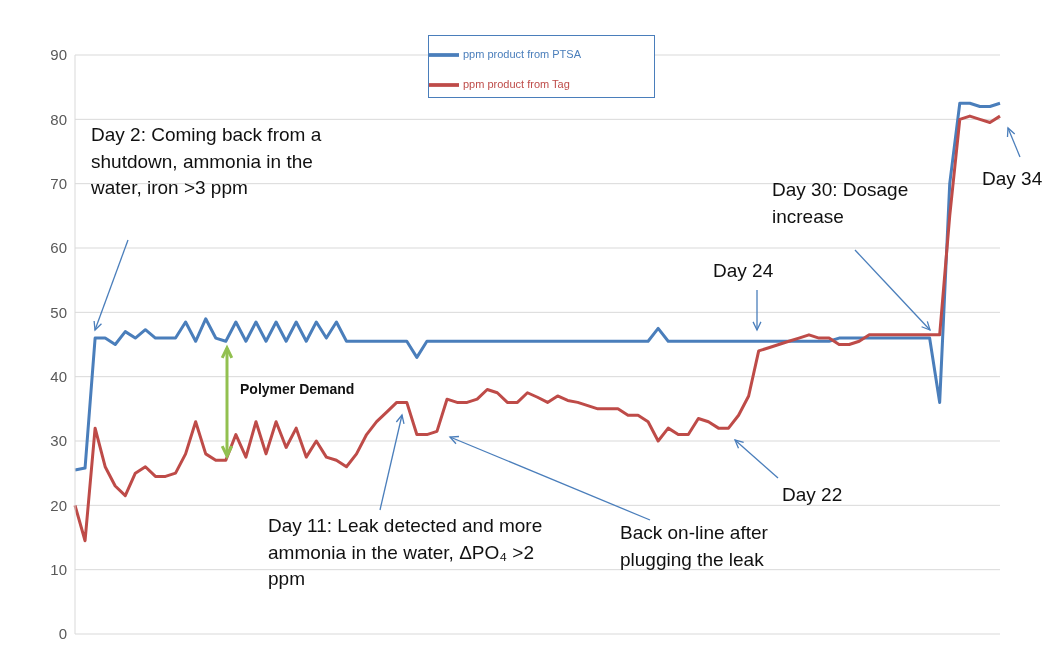  What do you see at coordinates (298, 389) in the screenshot?
I see `annotation: Polymer Demand` at bounding box center [298, 389].